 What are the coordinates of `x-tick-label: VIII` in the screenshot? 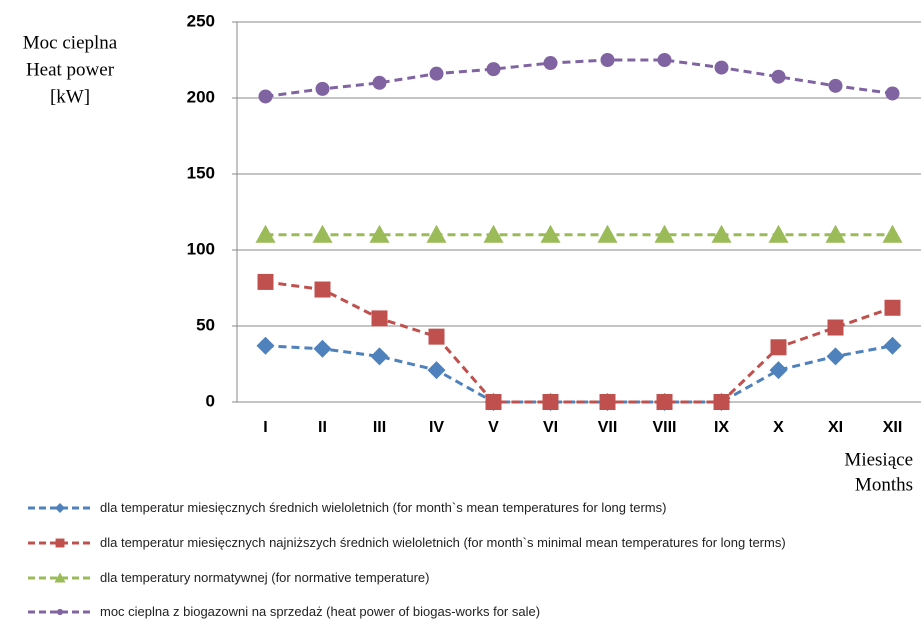 It's located at (664, 427).